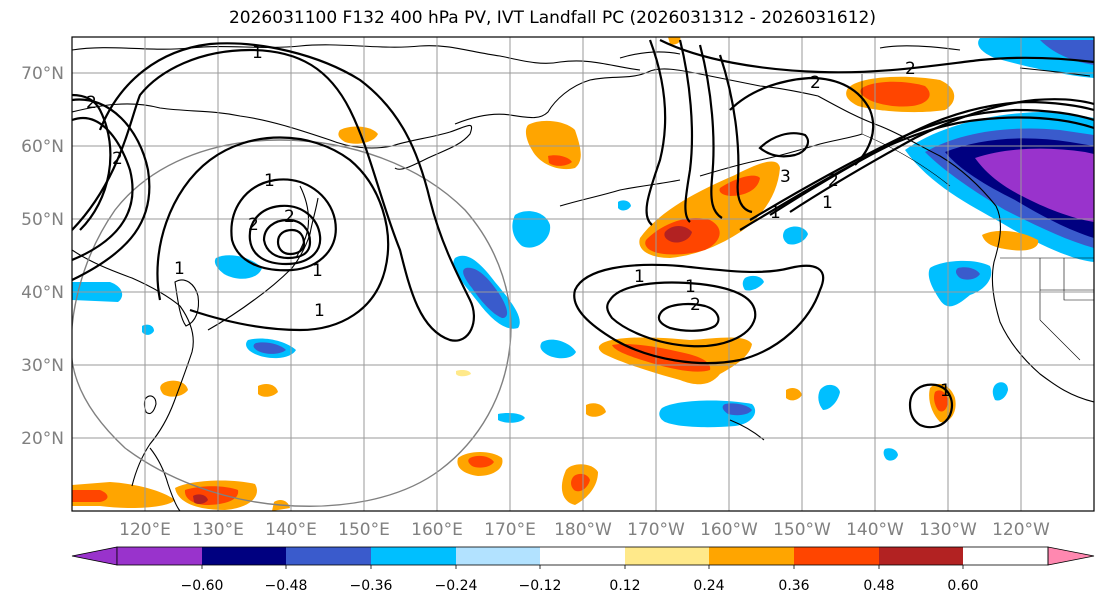 Image resolution: width=1105 pixels, height=604 pixels. What do you see at coordinates (910, 69) in the screenshot?
I see `contour-label-14: 2` at bounding box center [910, 69].